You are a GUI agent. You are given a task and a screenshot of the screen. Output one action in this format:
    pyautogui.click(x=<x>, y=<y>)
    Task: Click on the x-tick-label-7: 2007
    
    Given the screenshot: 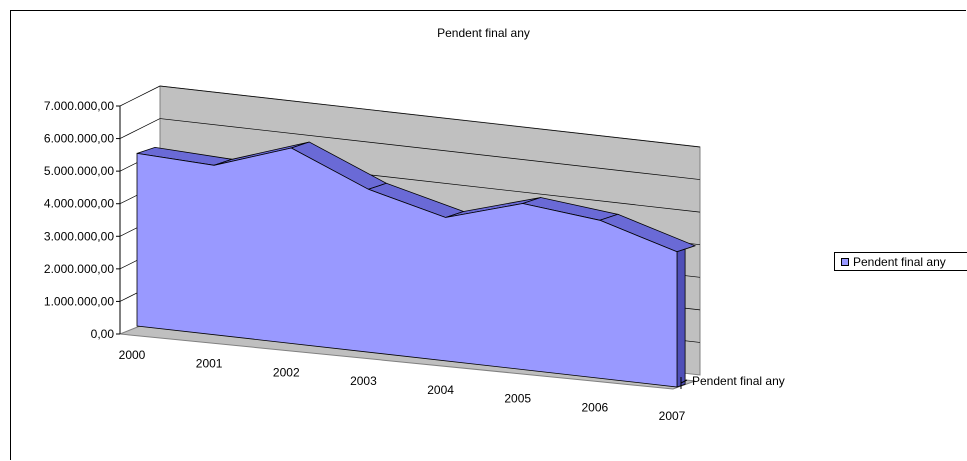 What is the action you would take?
    pyautogui.click(x=672, y=416)
    